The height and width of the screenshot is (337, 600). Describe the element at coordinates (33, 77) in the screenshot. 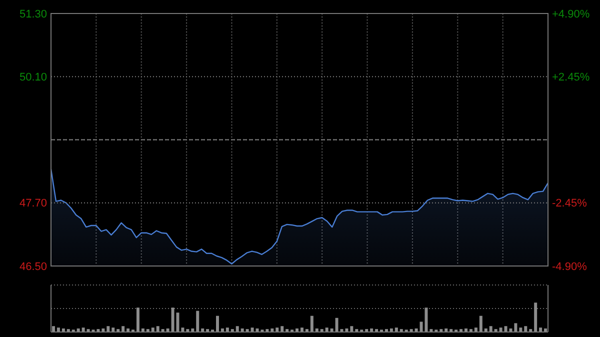

I see `y-tick-label: 50.10` at that location.